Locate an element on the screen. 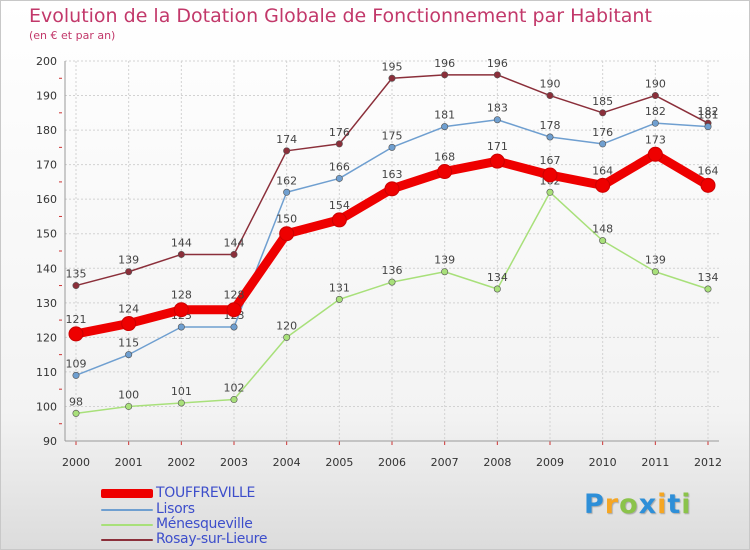 Image resolution: width=750 pixels, height=550 pixels. data-label-touffreville: 167 is located at coordinates (550, 160).